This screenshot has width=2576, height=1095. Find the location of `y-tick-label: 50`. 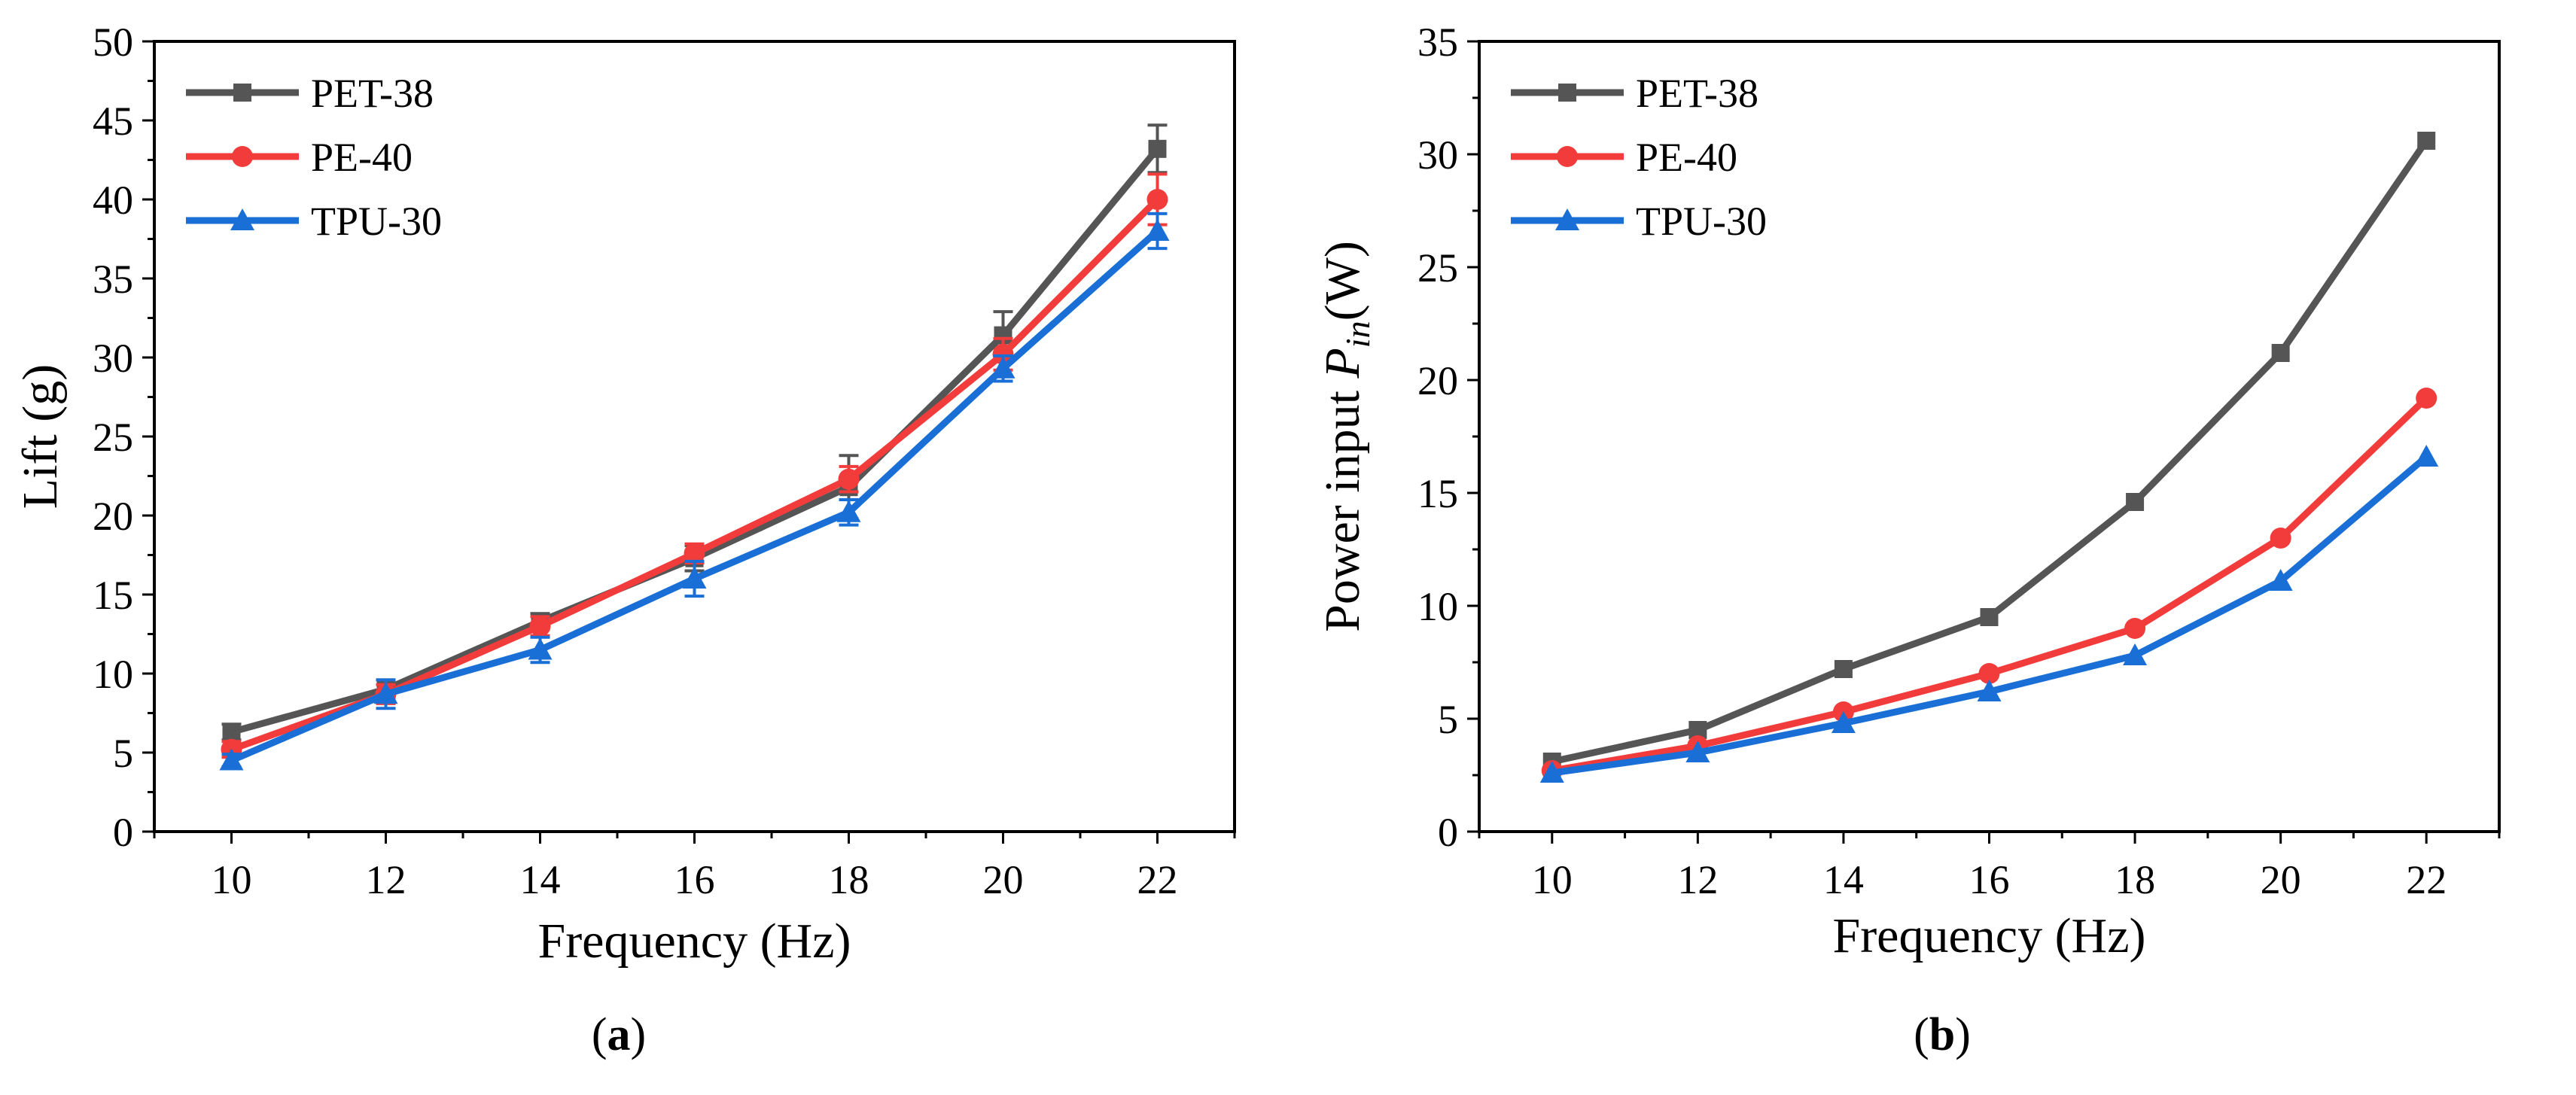

y-tick-label: 50 is located at coordinates (113, 42).